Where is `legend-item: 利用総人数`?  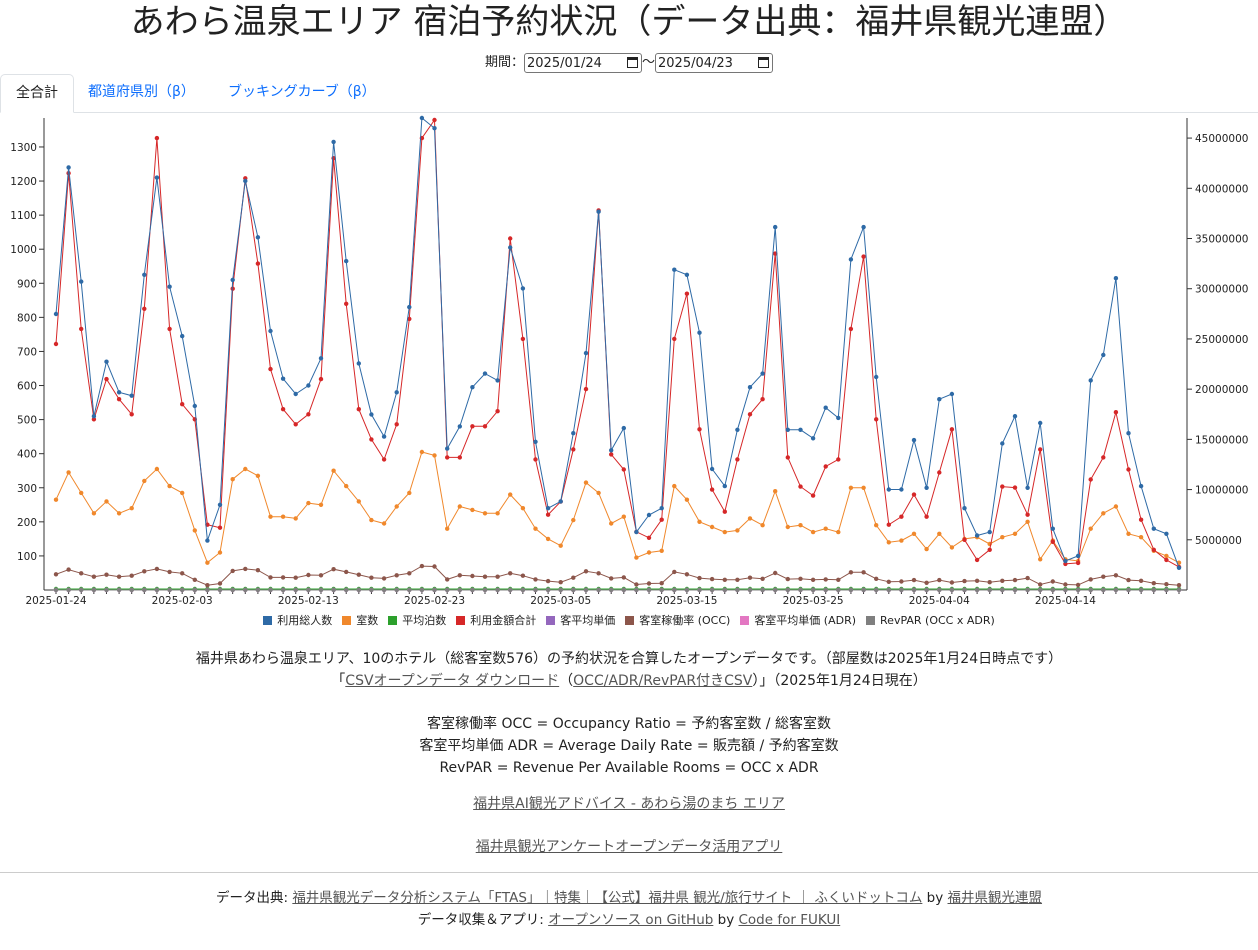
legend-item: 利用総人数 is located at coordinates (297, 620).